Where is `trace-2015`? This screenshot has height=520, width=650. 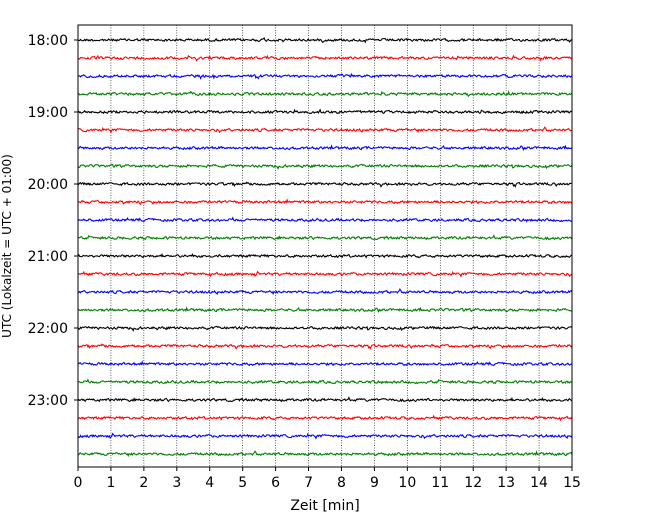 trace-2015 is located at coordinates (325, 201).